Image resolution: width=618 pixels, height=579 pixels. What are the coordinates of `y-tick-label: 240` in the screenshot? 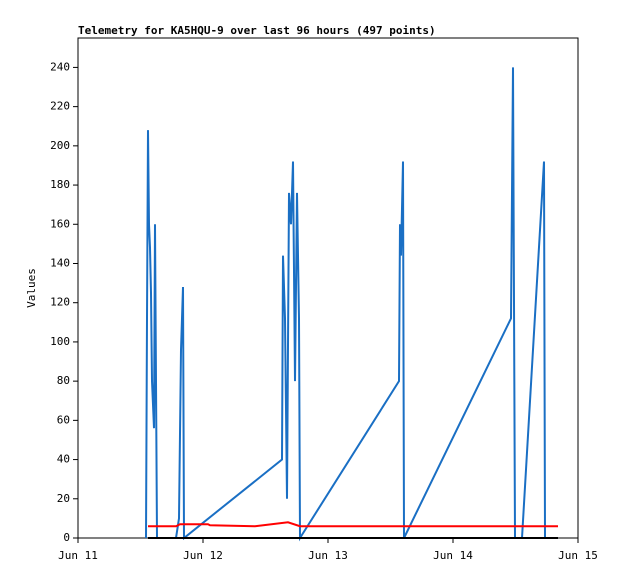 It's located at (60, 66).